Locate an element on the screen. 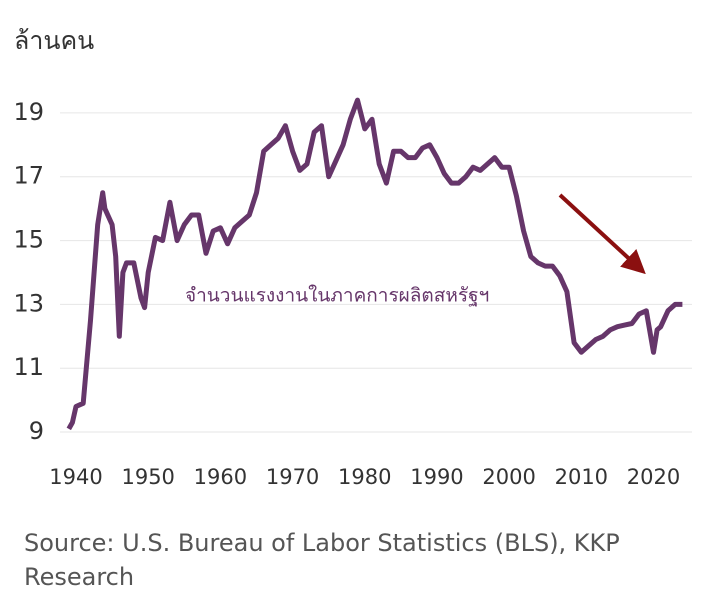 This screenshot has width=723, height=616. x-tick-label: 1940 is located at coordinates (75, 477).